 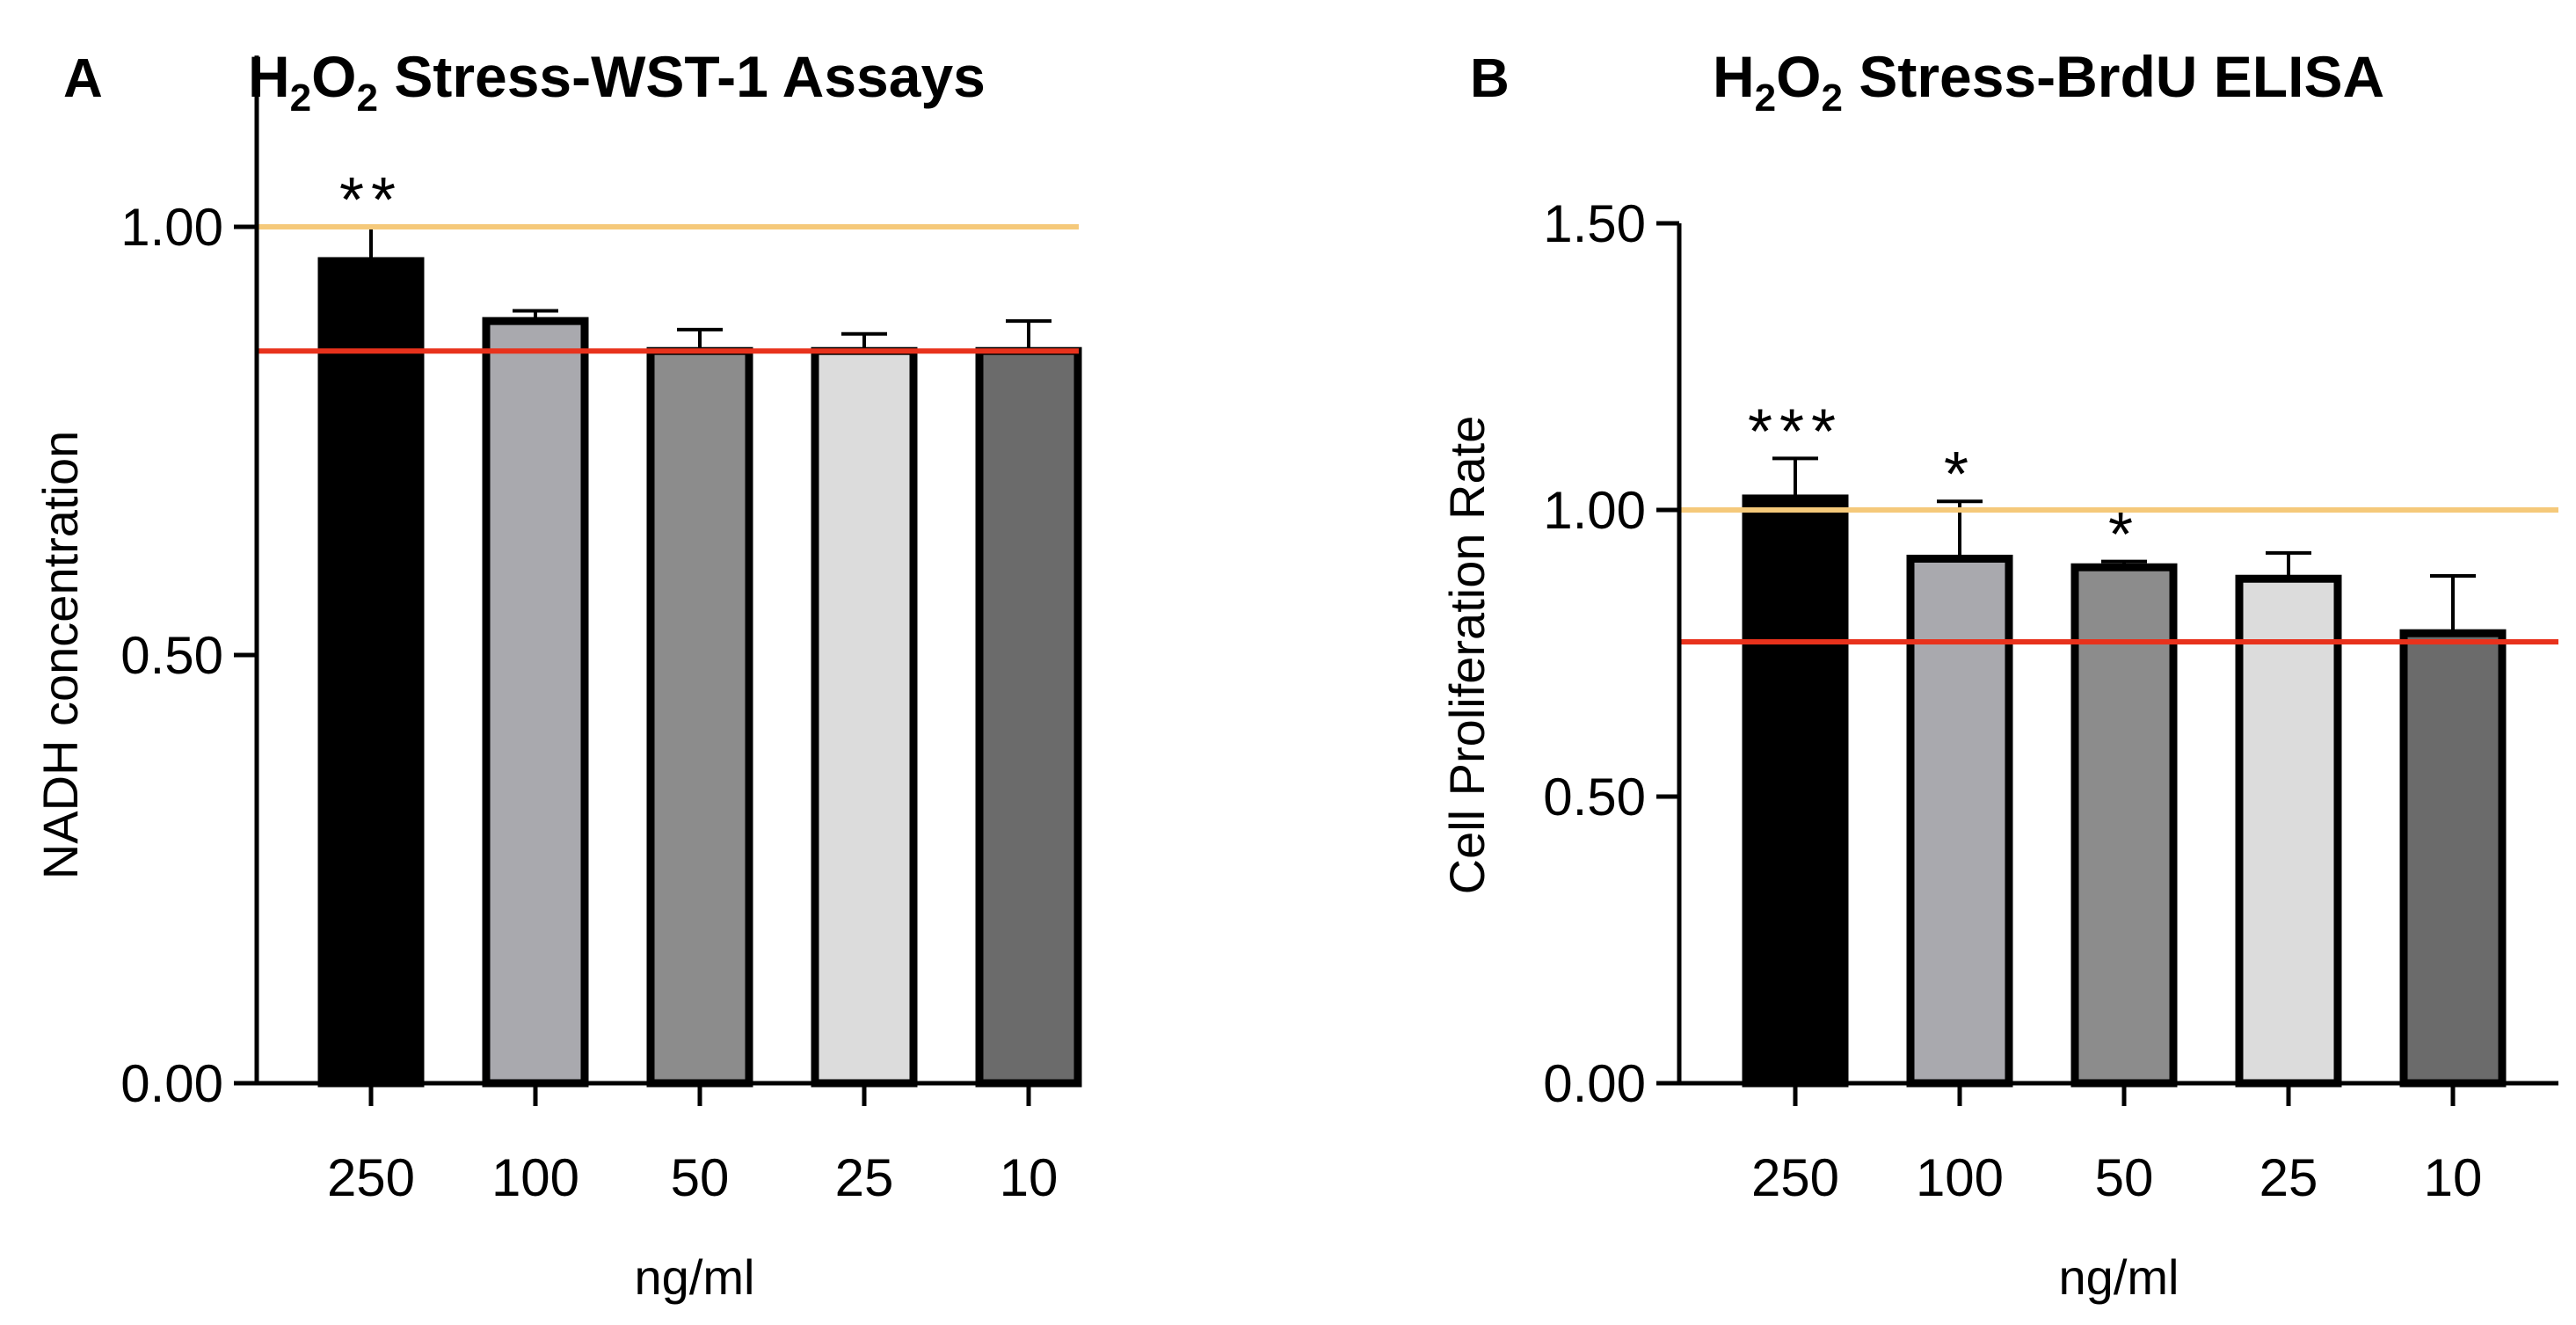 What do you see at coordinates (682, 76) in the screenshot?
I see `panel-a-title-part: Stress-WST-1 Assays` at bounding box center [682, 76].